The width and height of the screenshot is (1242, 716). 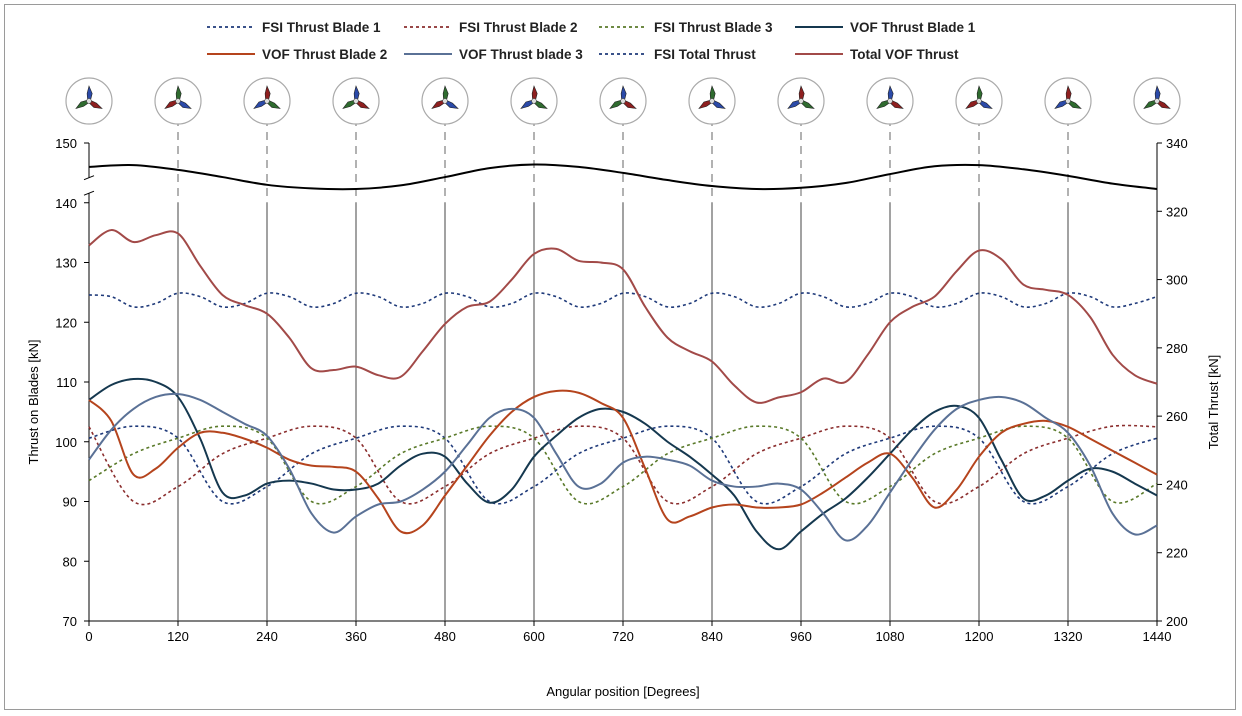 What do you see at coordinates (890, 636) in the screenshot?
I see `x-tick-label: 1080` at bounding box center [890, 636].